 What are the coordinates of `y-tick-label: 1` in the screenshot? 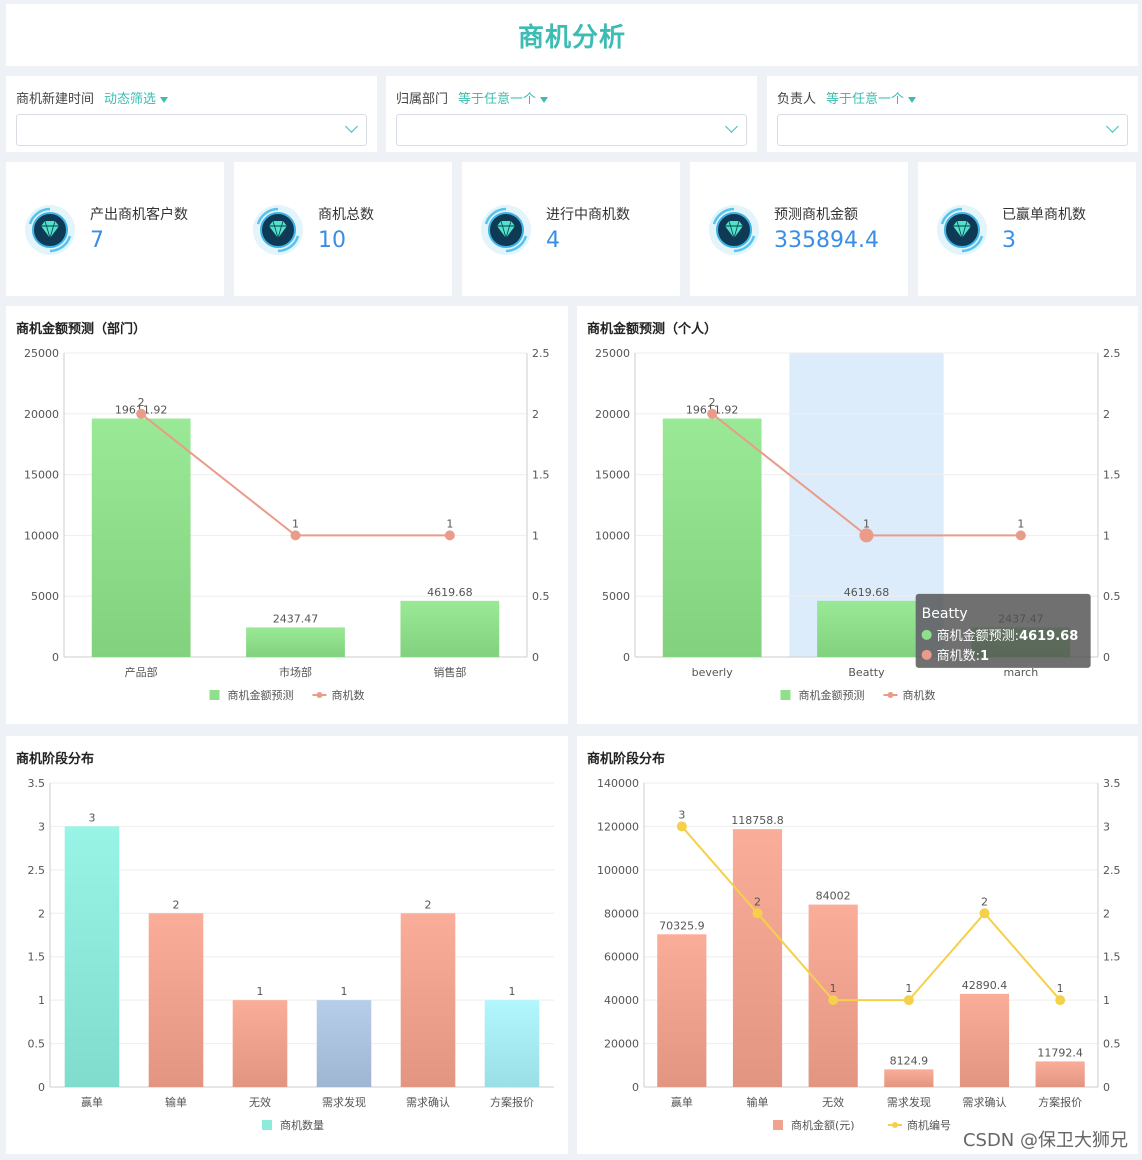 It's located at (41, 1000).